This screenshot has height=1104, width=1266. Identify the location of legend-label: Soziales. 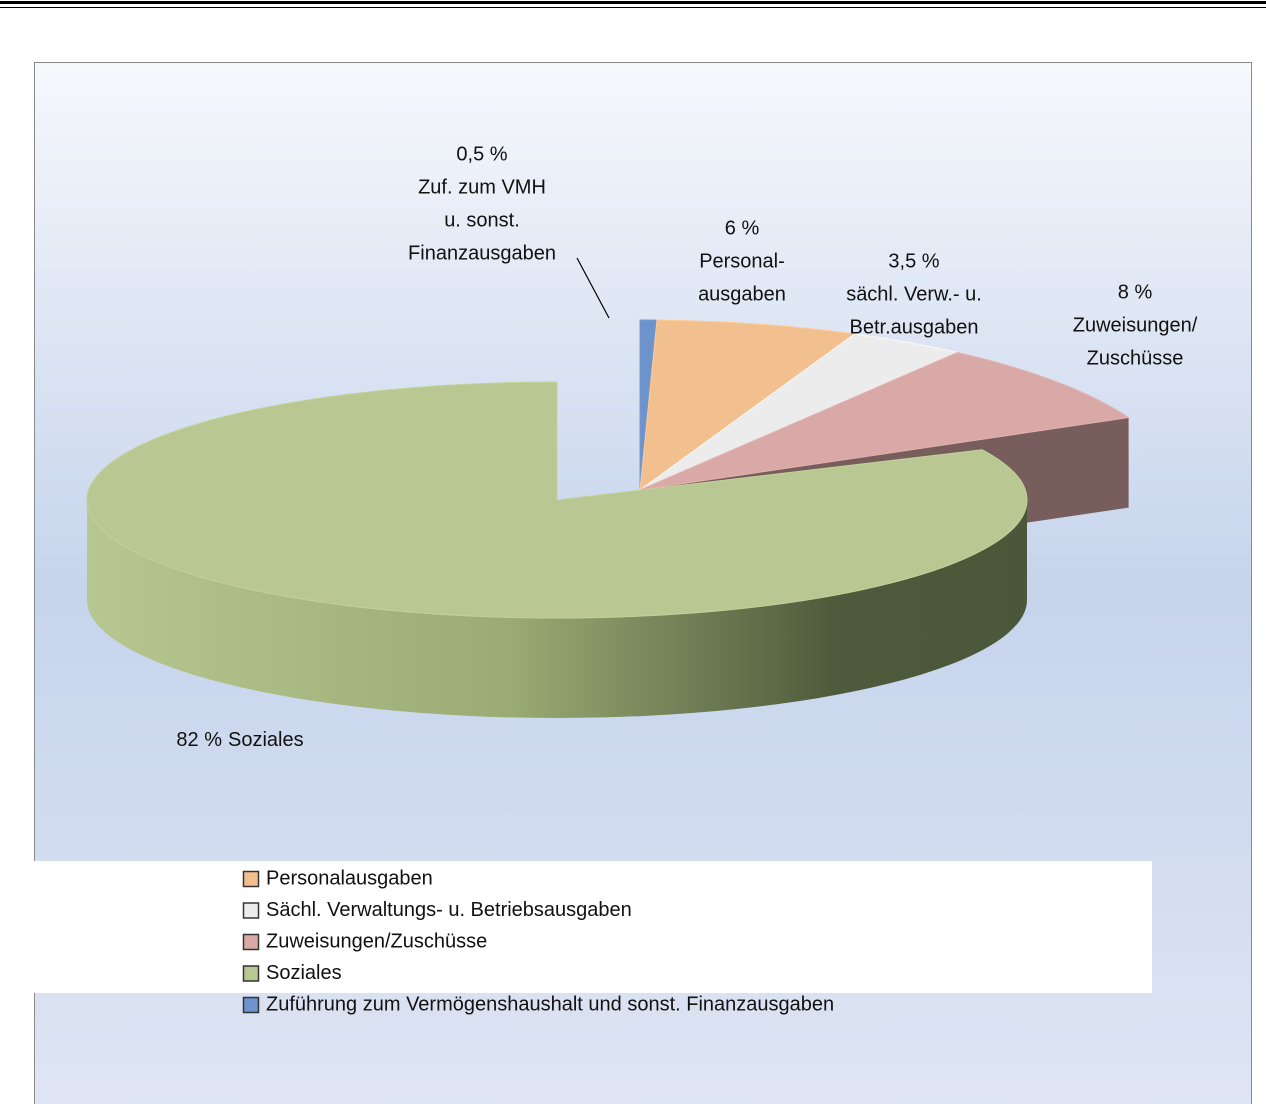
(304, 973).